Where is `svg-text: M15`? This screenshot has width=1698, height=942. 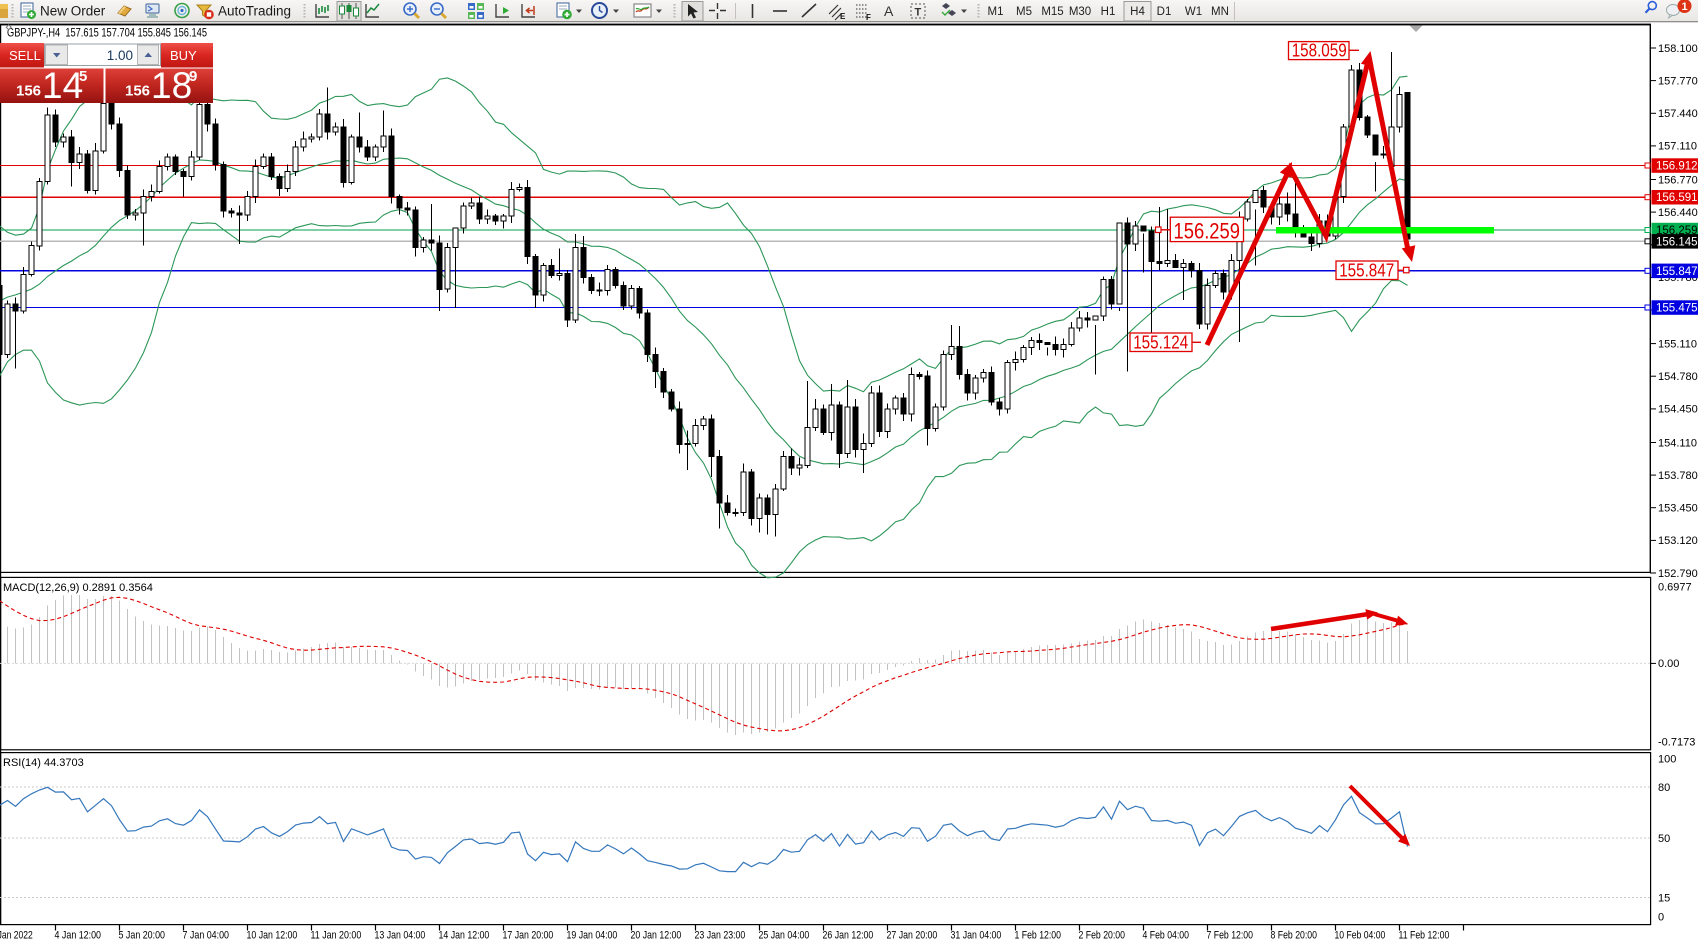
svg-text: M15 is located at coordinates (1052, 12).